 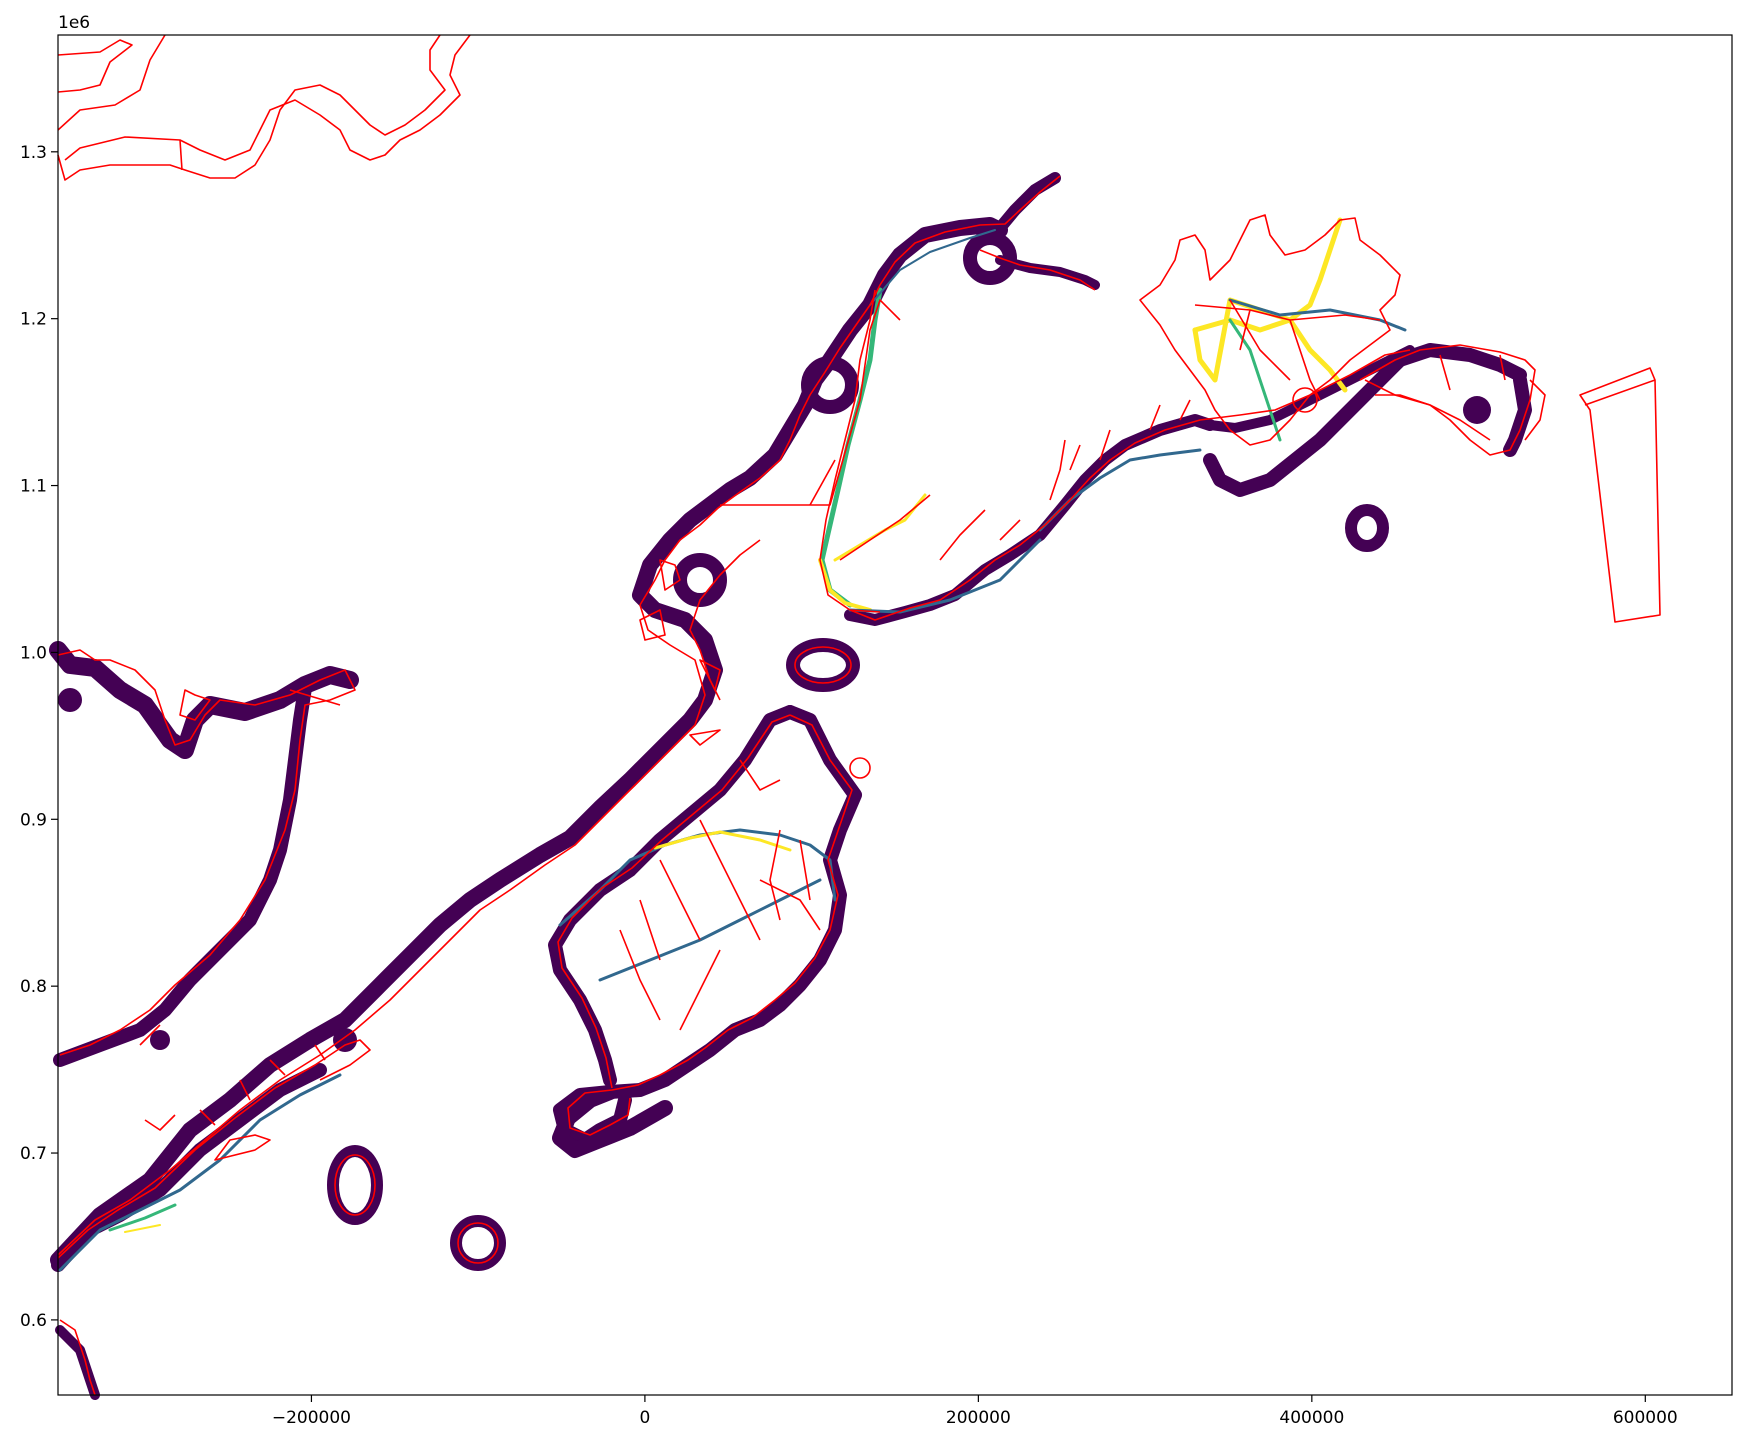 I want to click on outline-channel-north, so click(x=850, y=451).